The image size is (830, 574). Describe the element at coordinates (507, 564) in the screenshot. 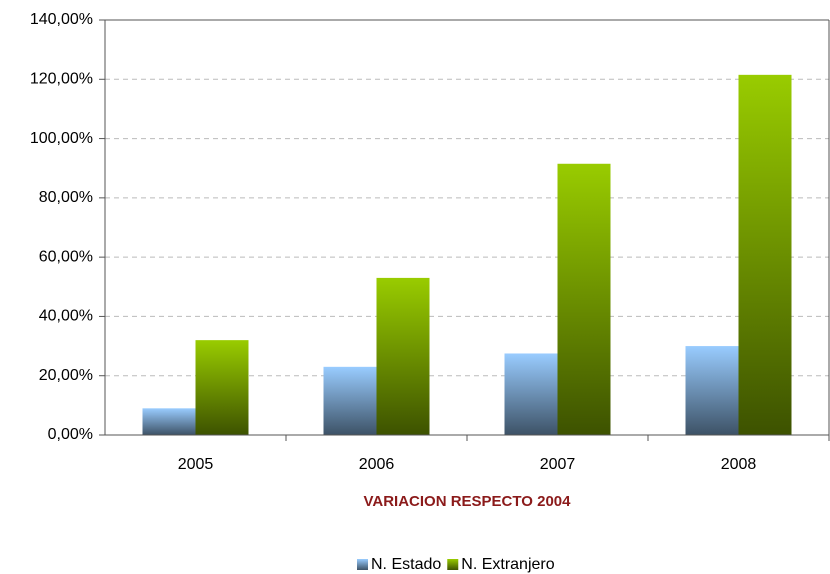

I see `legend-label: N. Extranjero` at that location.